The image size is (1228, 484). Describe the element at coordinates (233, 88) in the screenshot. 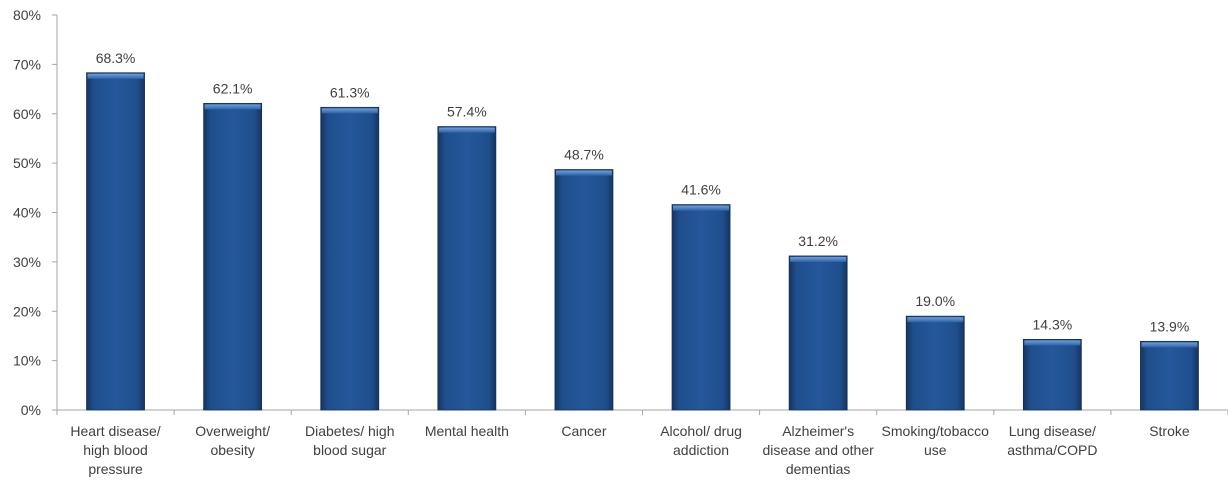

I see `data-label: 62.1%` at that location.